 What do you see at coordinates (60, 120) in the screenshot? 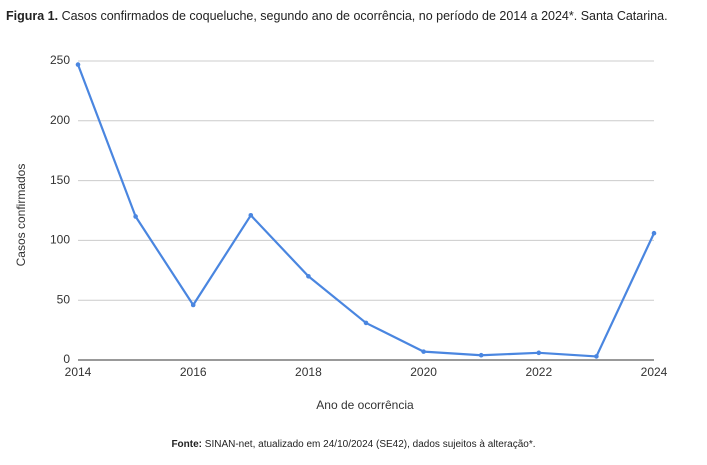
I see `y-tick-label: 200` at bounding box center [60, 120].